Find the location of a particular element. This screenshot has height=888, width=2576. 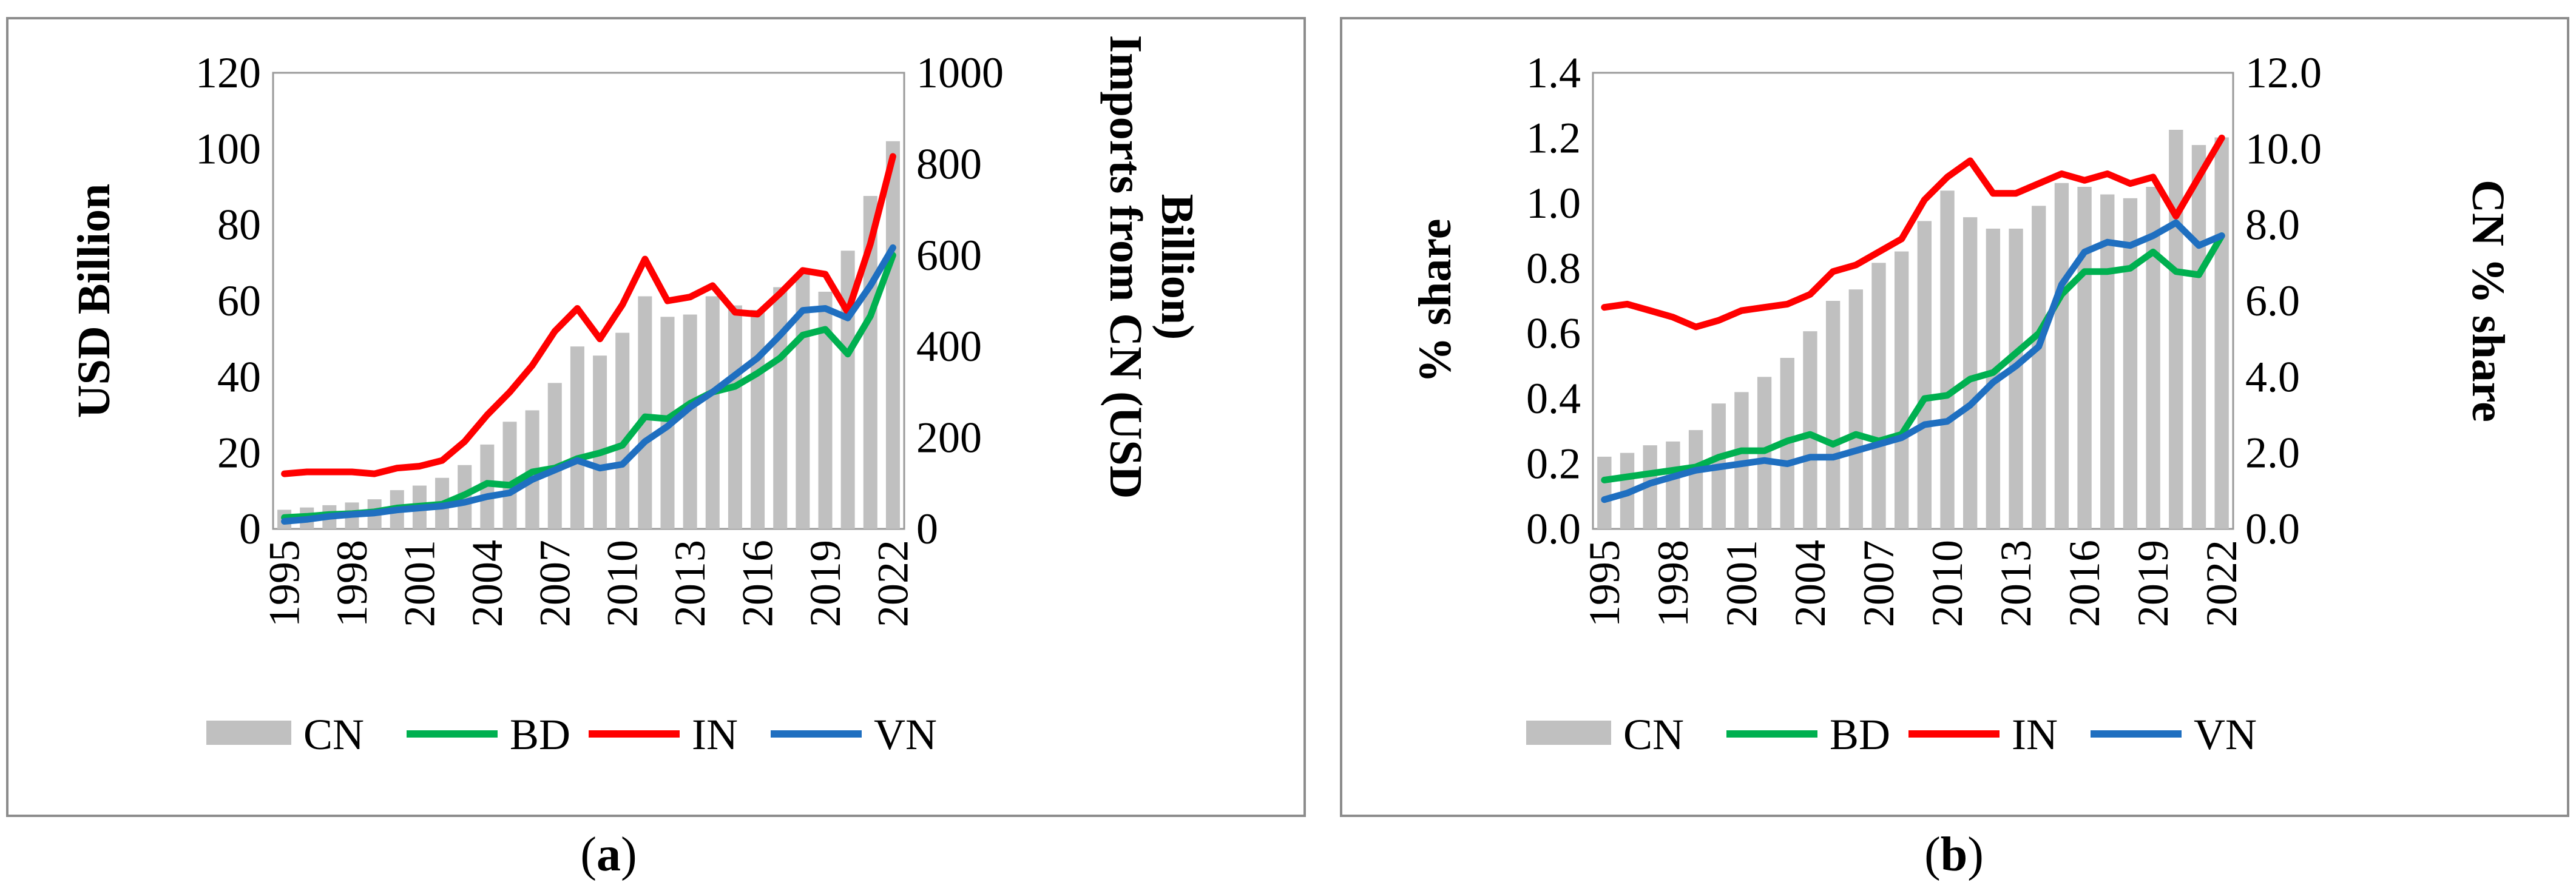

line-bd is located at coordinates (1913, 357).